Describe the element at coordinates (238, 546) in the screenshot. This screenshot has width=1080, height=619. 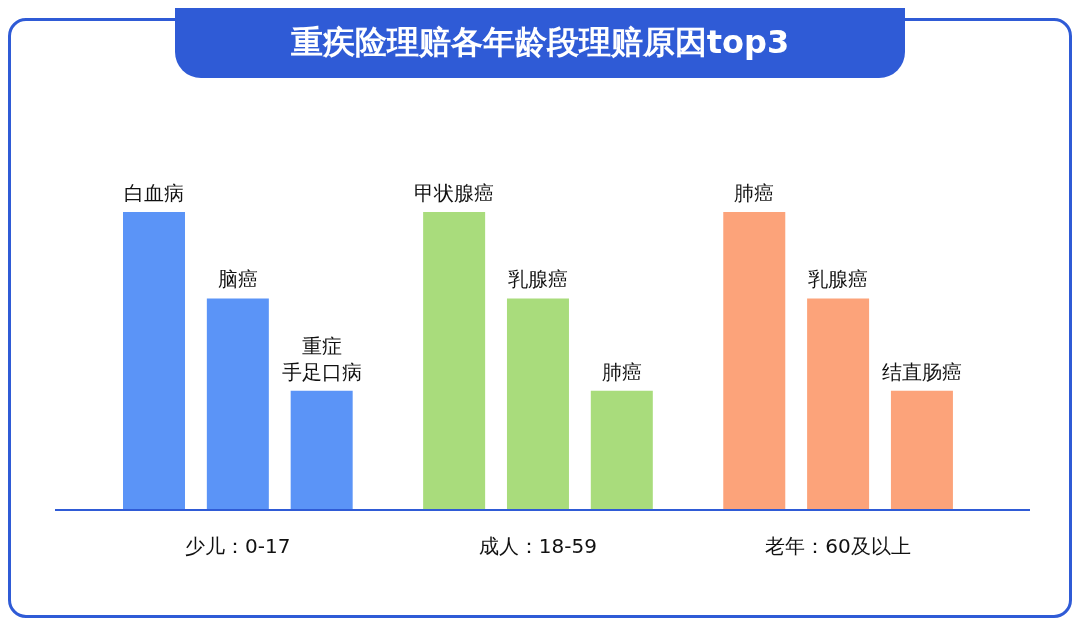
I see `text: 少儿：0-17` at that location.